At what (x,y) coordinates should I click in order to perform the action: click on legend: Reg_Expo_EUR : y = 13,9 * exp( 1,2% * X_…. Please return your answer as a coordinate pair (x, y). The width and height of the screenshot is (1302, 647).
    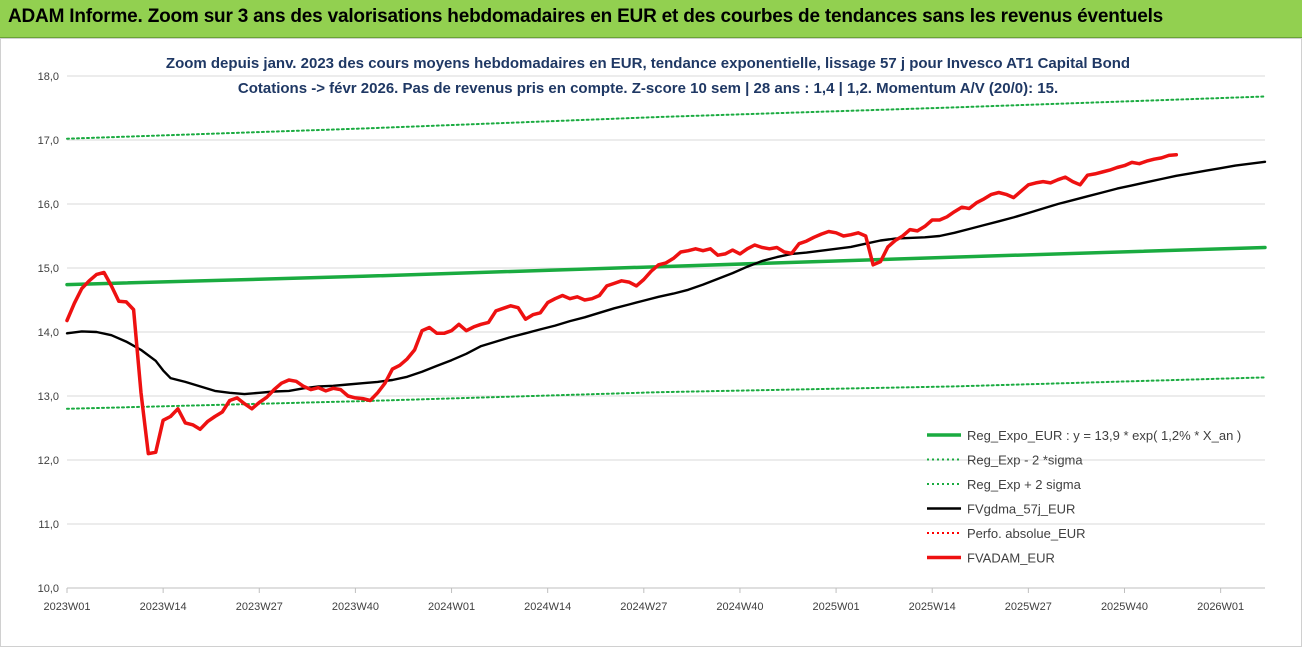
    Looking at the image, I should click on (1084, 497).